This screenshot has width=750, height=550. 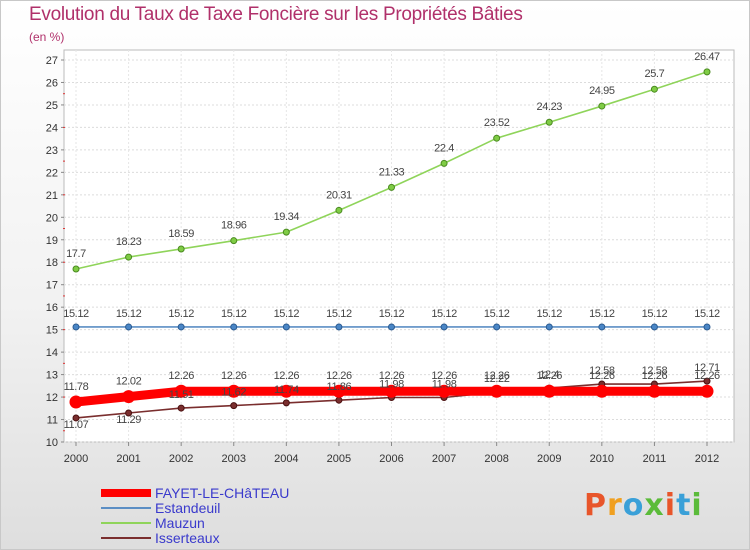 What do you see at coordinates (52, 421) in the screenshot?
I see `y-tick-label: 11` at bounding box center [52, 421].